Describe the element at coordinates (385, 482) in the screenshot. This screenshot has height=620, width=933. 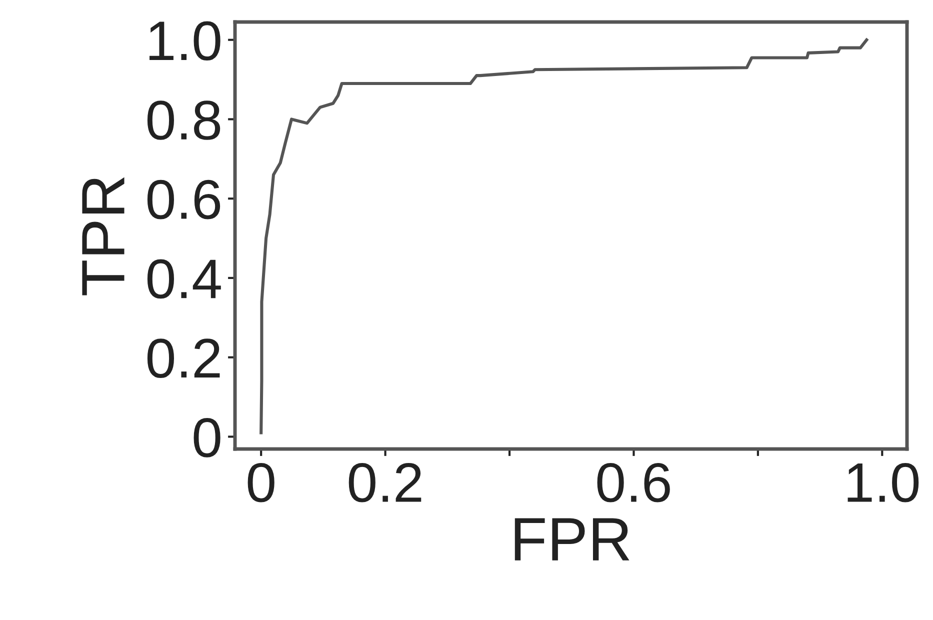
I see `x-tick-label: 0.2` at that location.